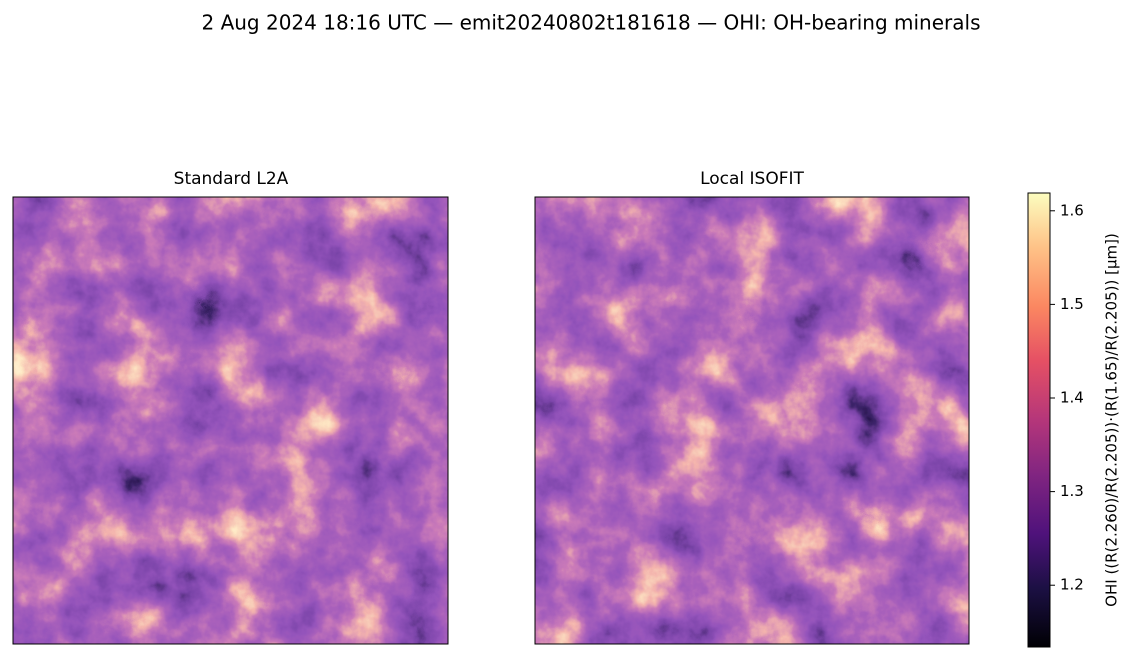 Image resolution: width=1136 pixels, height=661 pixels. Describe the element at coordinates (1039, 420) in the screenshot. I see `colorbar` at that location.